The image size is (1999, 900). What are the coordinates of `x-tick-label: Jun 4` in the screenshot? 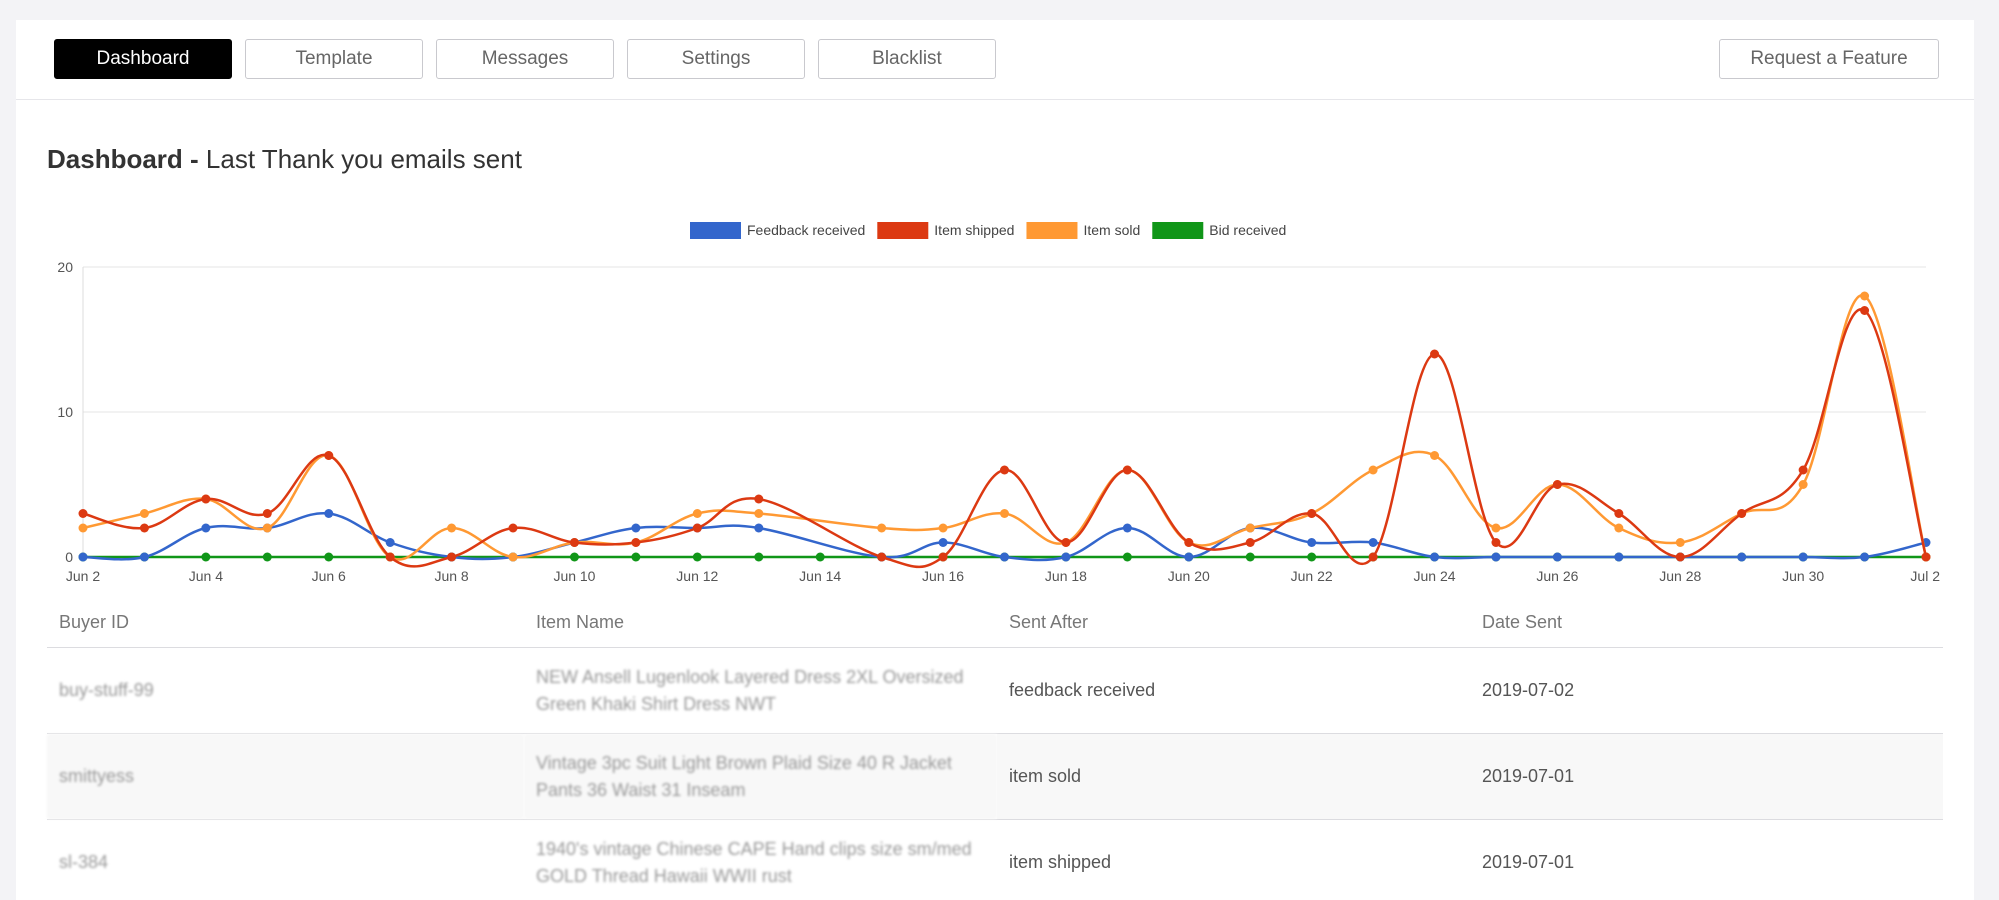 It's located at (206, 576).